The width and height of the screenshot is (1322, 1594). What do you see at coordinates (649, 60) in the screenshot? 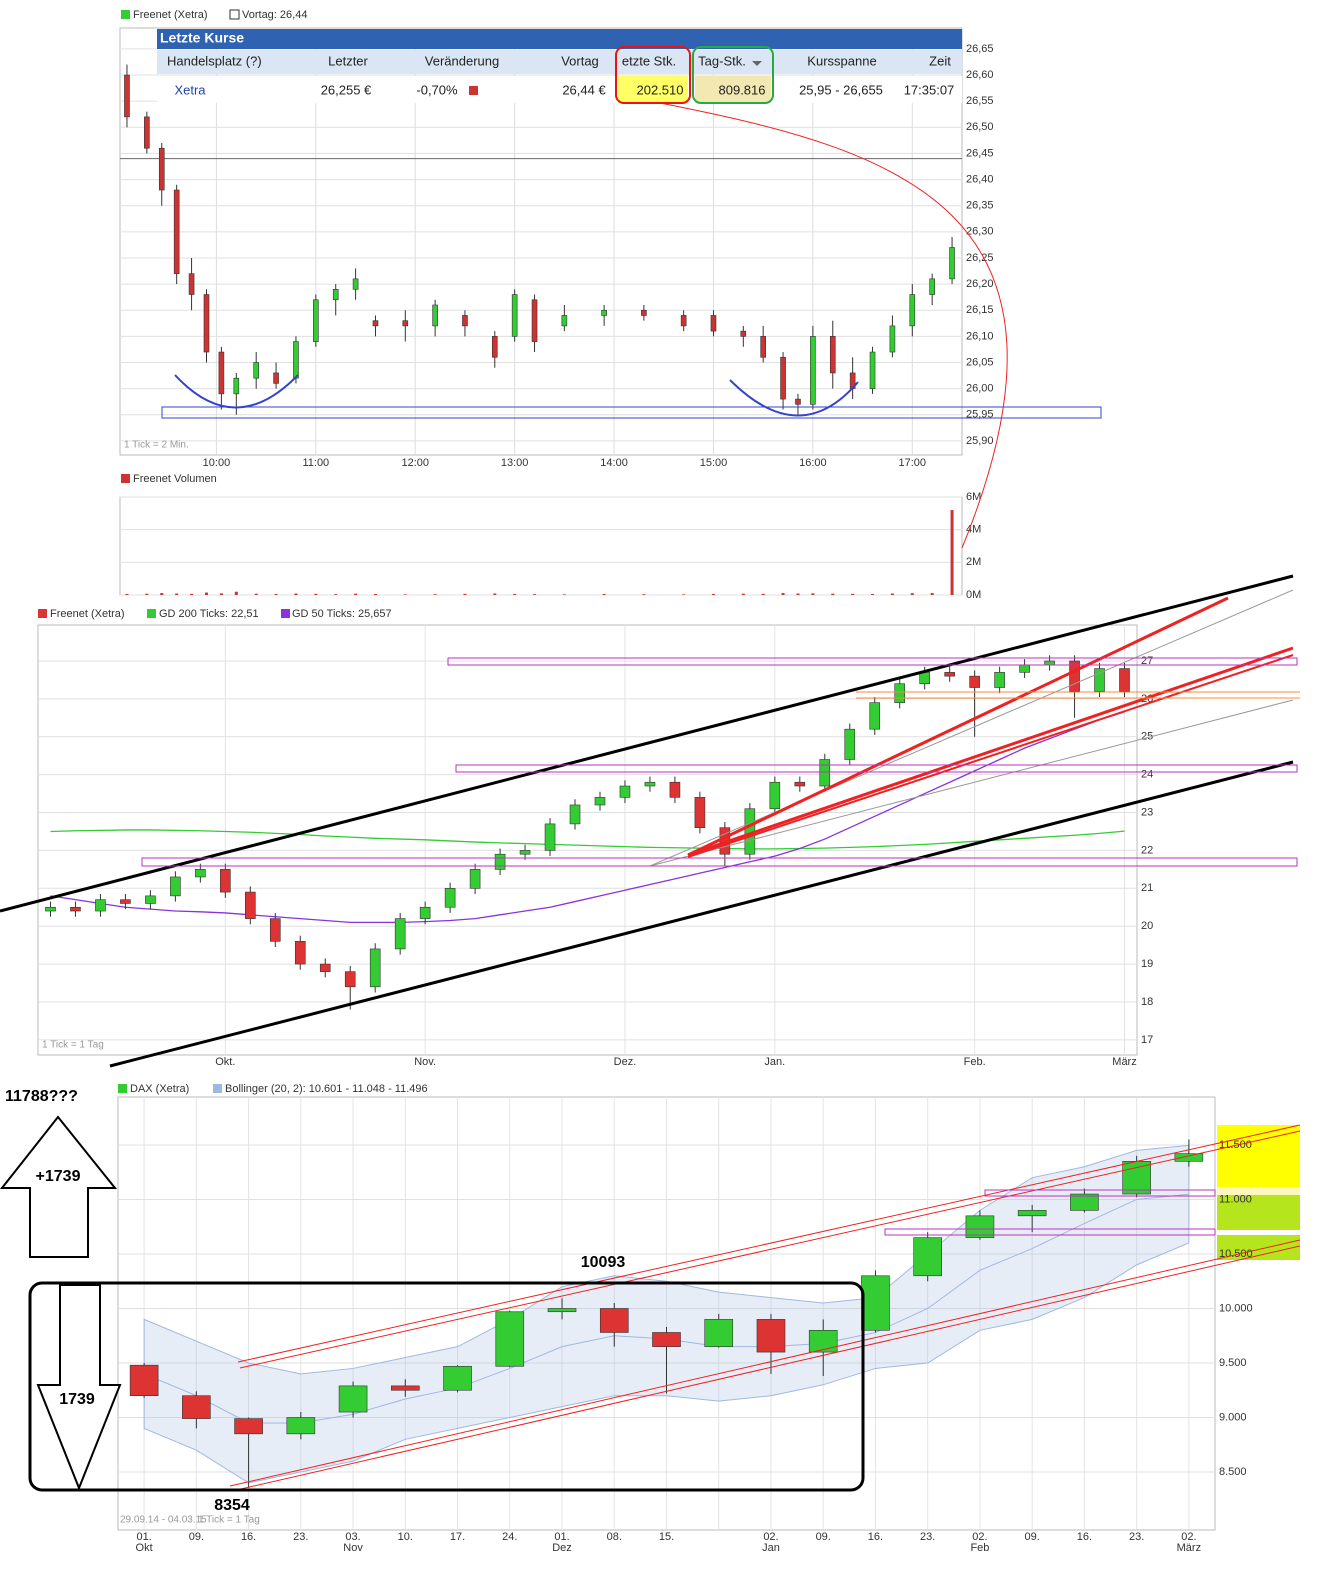
I see `column-header: etzte Stk.` at bounding box center [649, 60].